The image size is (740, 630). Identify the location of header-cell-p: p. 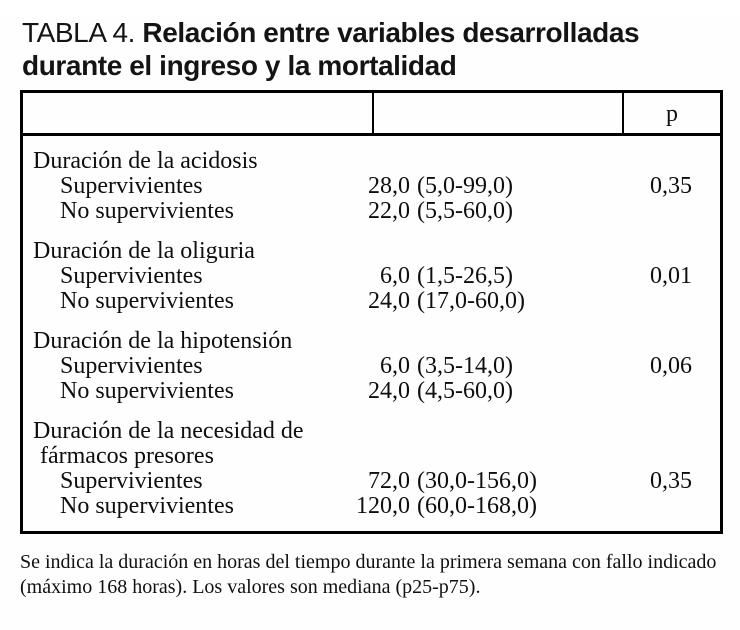
(671, 113).